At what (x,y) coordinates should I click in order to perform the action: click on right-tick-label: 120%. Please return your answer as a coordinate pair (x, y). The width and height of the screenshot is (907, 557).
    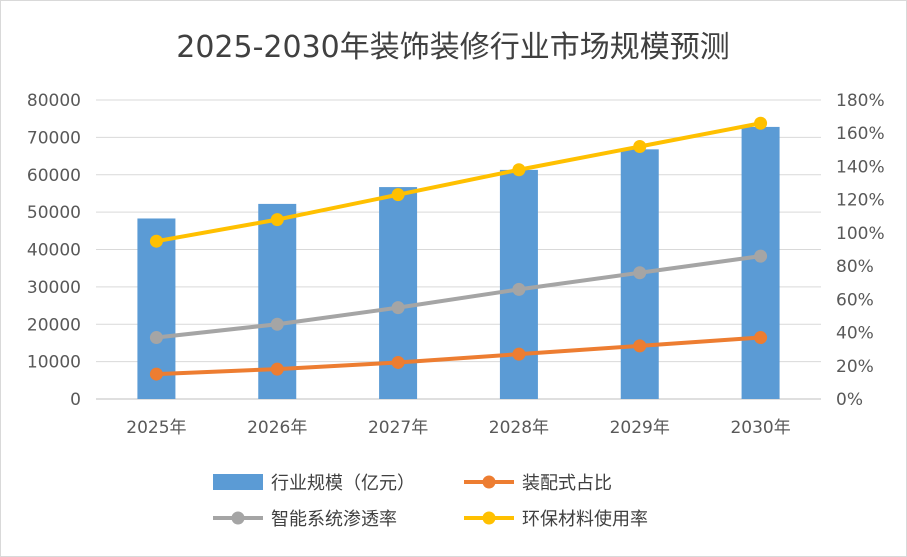
    Looking at the image, I should click on (860, 201).